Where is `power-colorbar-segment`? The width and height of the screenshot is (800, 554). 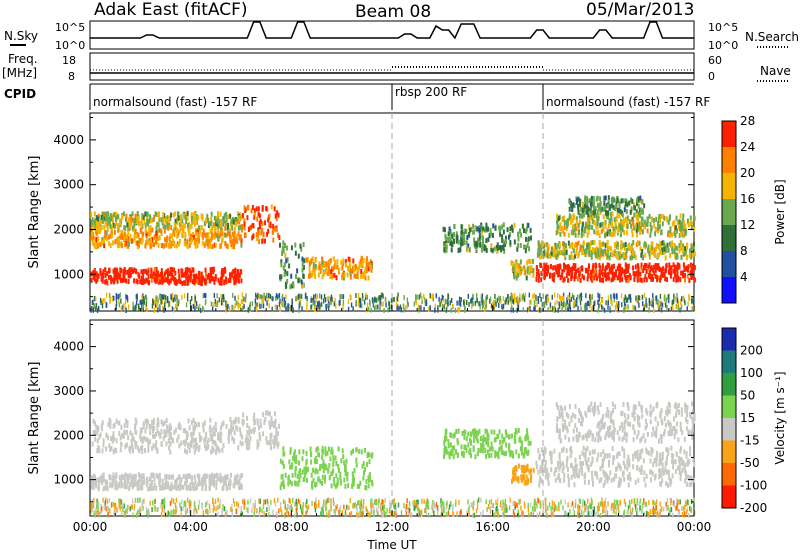
power-colorbar-segment is located at coordinates (729, 134).